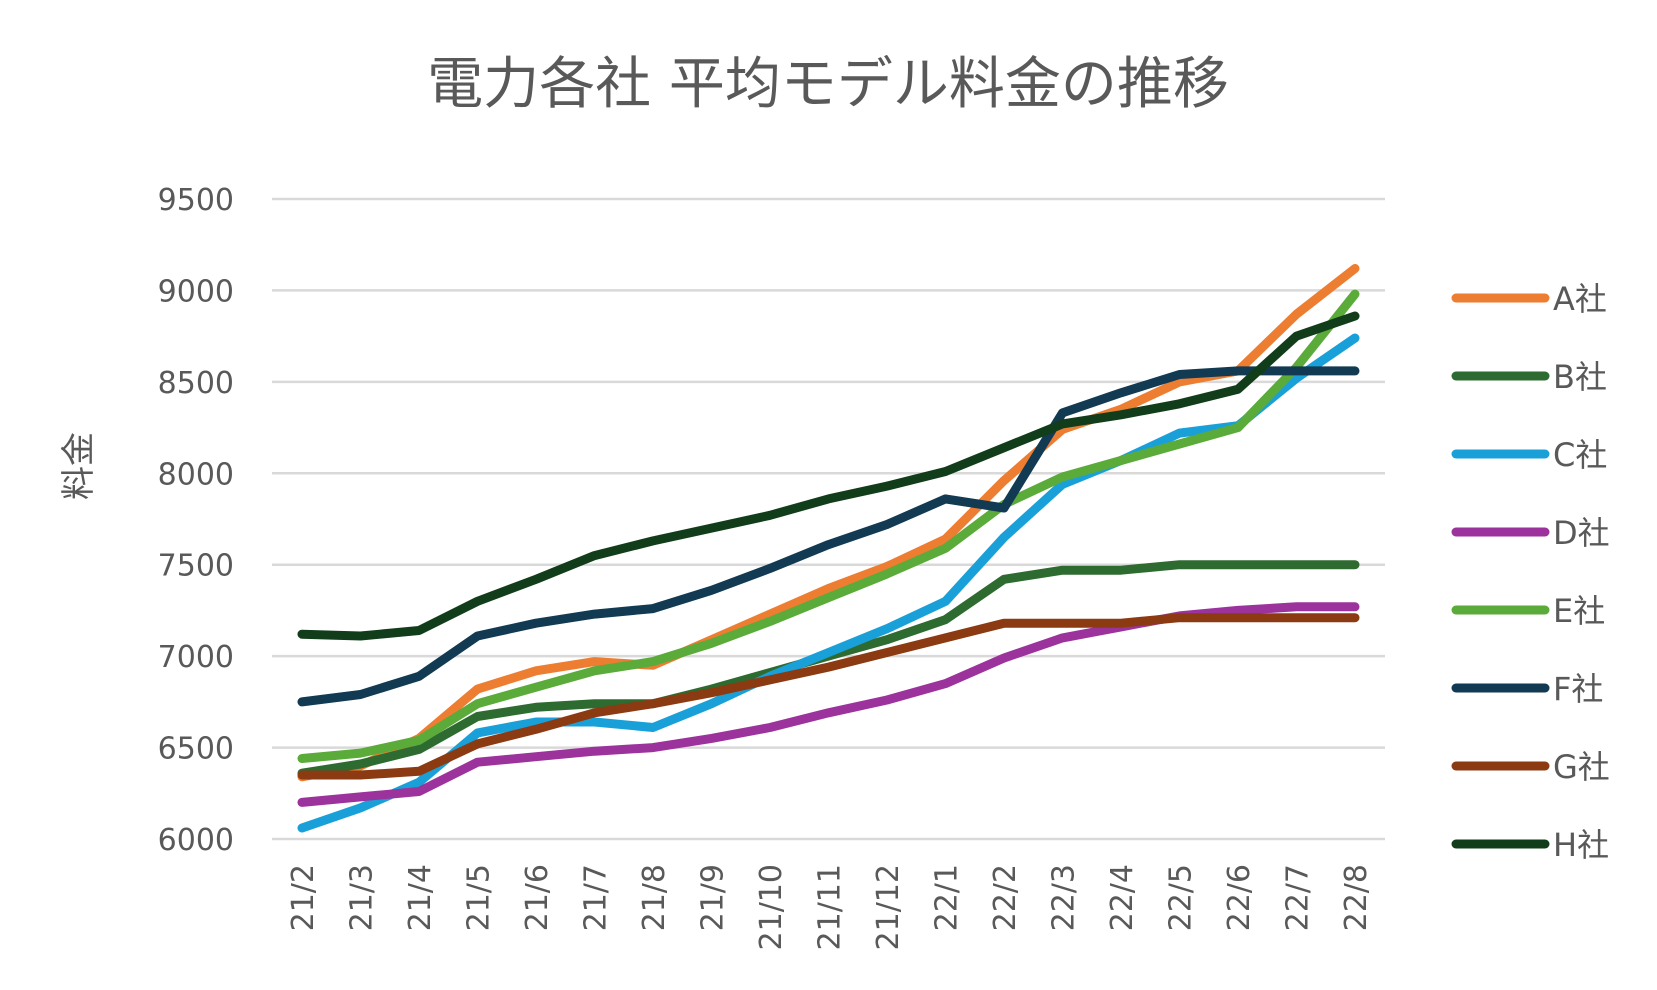 The width and height of the screenshot is (1657, 990). I want to click on x-tick-label: 22/1, so click(947, 897).